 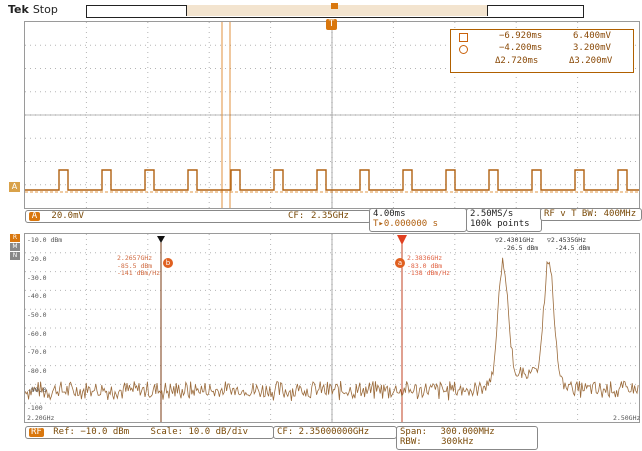 What do you see at coordinates (18, 9) in the screenshot?
I see `brand-label: Tek` at bounding box center [18, 9].